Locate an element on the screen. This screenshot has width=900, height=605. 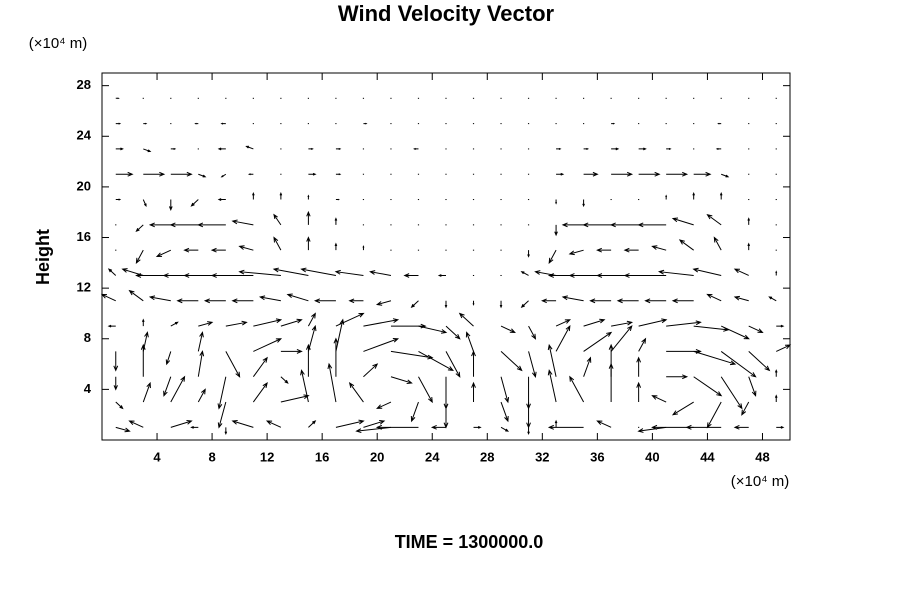
x-tick-label: 40 is located at coordinates (652, 456).